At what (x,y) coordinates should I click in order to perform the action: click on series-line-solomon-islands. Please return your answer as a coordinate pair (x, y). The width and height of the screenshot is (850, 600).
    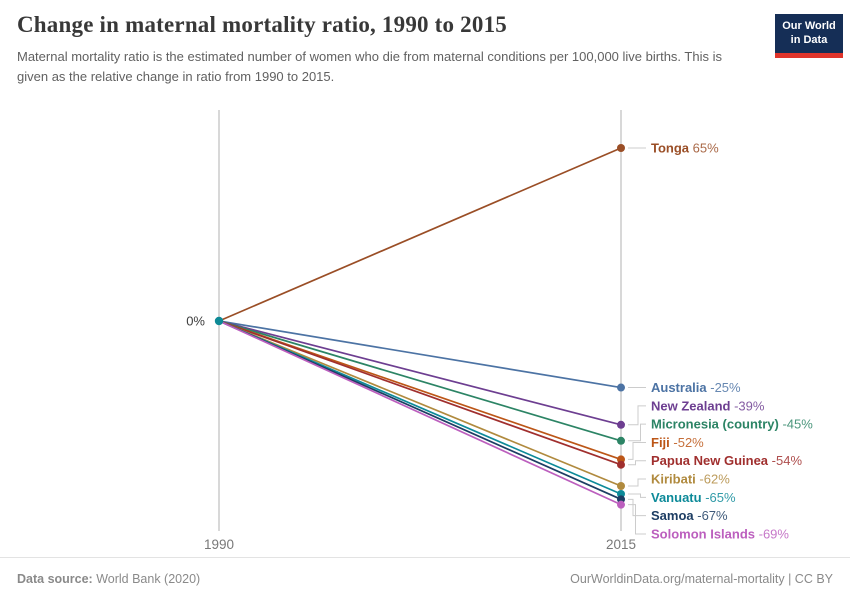
    Looking at the image, I should click on (420, 413).